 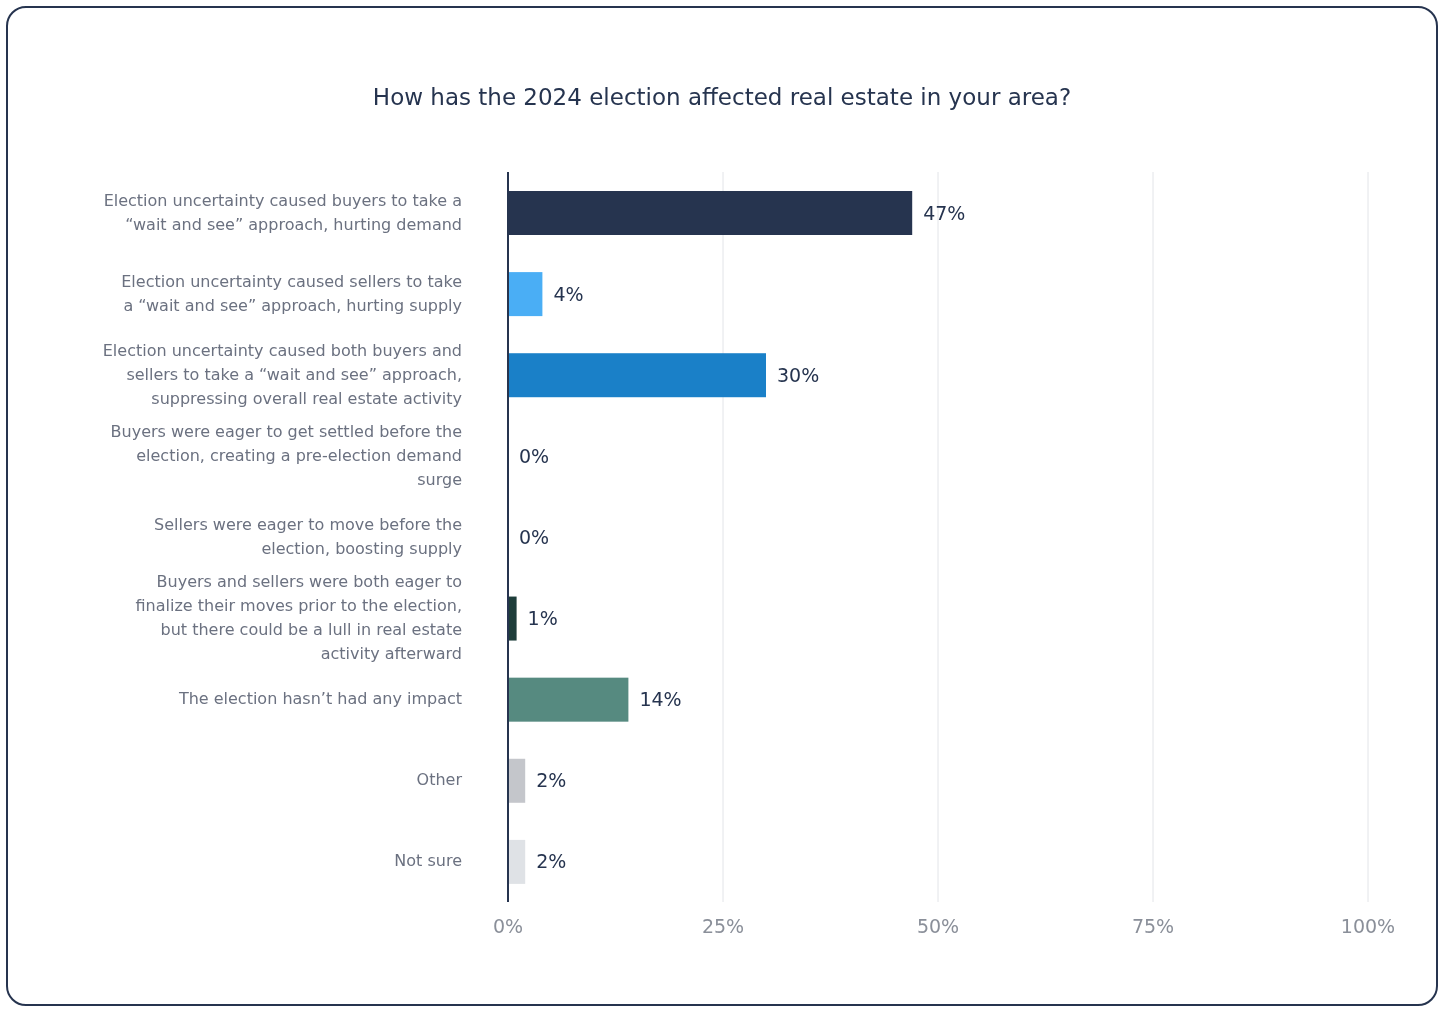 What do you see at coordinates (439, 779) in the screenshot?
I see `y-tick-label: Other` at bounding box center [439, 779].